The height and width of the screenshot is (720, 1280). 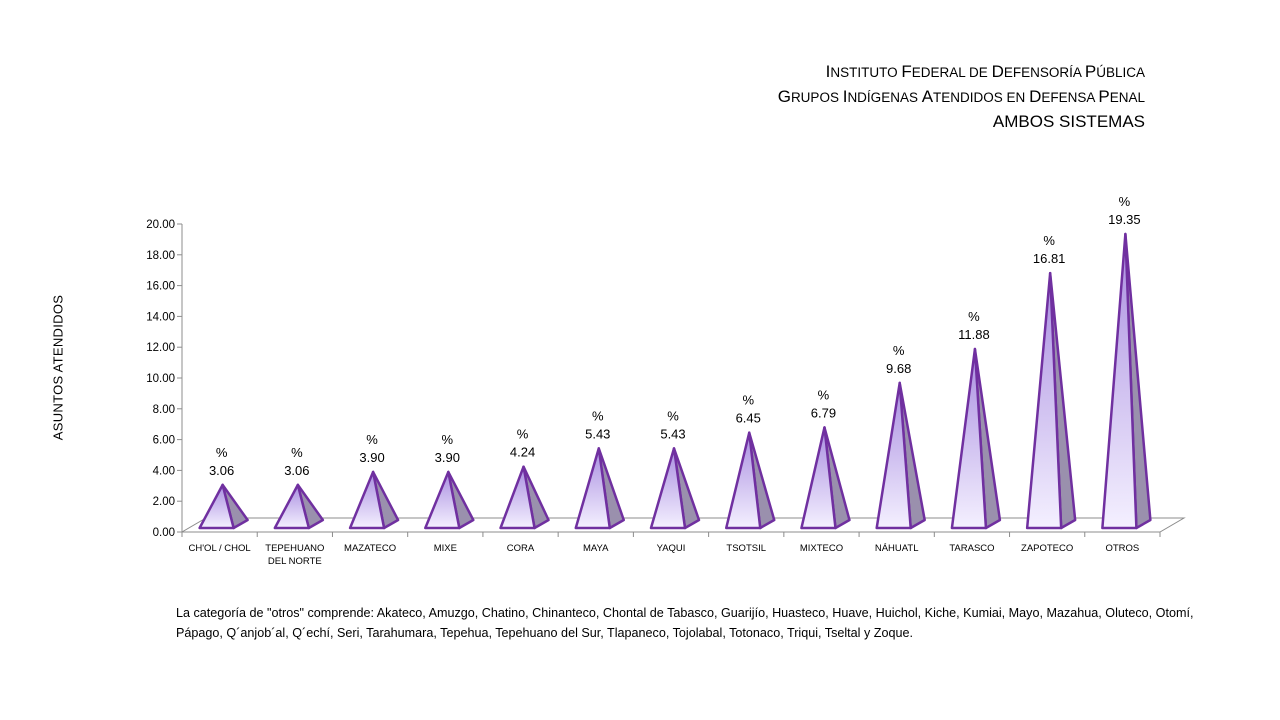 What do you see at coordinates (445, 548) in the screenshot?
I see `x-category-label: MIXE` at bounding box center [445, 548].